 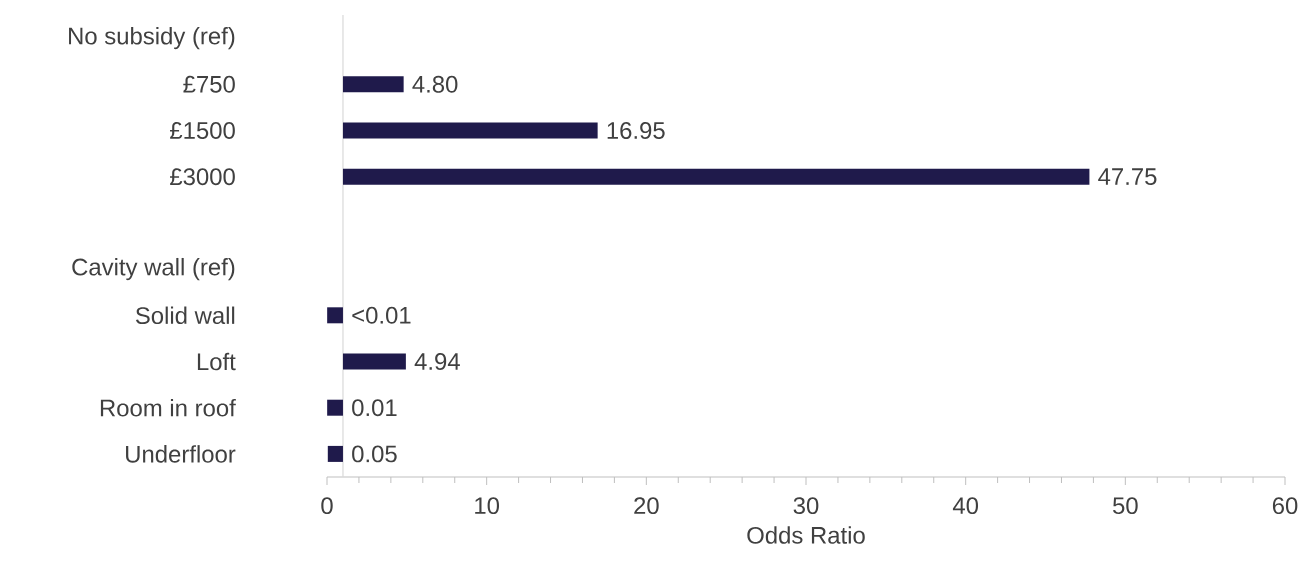 I want to click on y-tick-label: £750, so click(x=209, y=84).